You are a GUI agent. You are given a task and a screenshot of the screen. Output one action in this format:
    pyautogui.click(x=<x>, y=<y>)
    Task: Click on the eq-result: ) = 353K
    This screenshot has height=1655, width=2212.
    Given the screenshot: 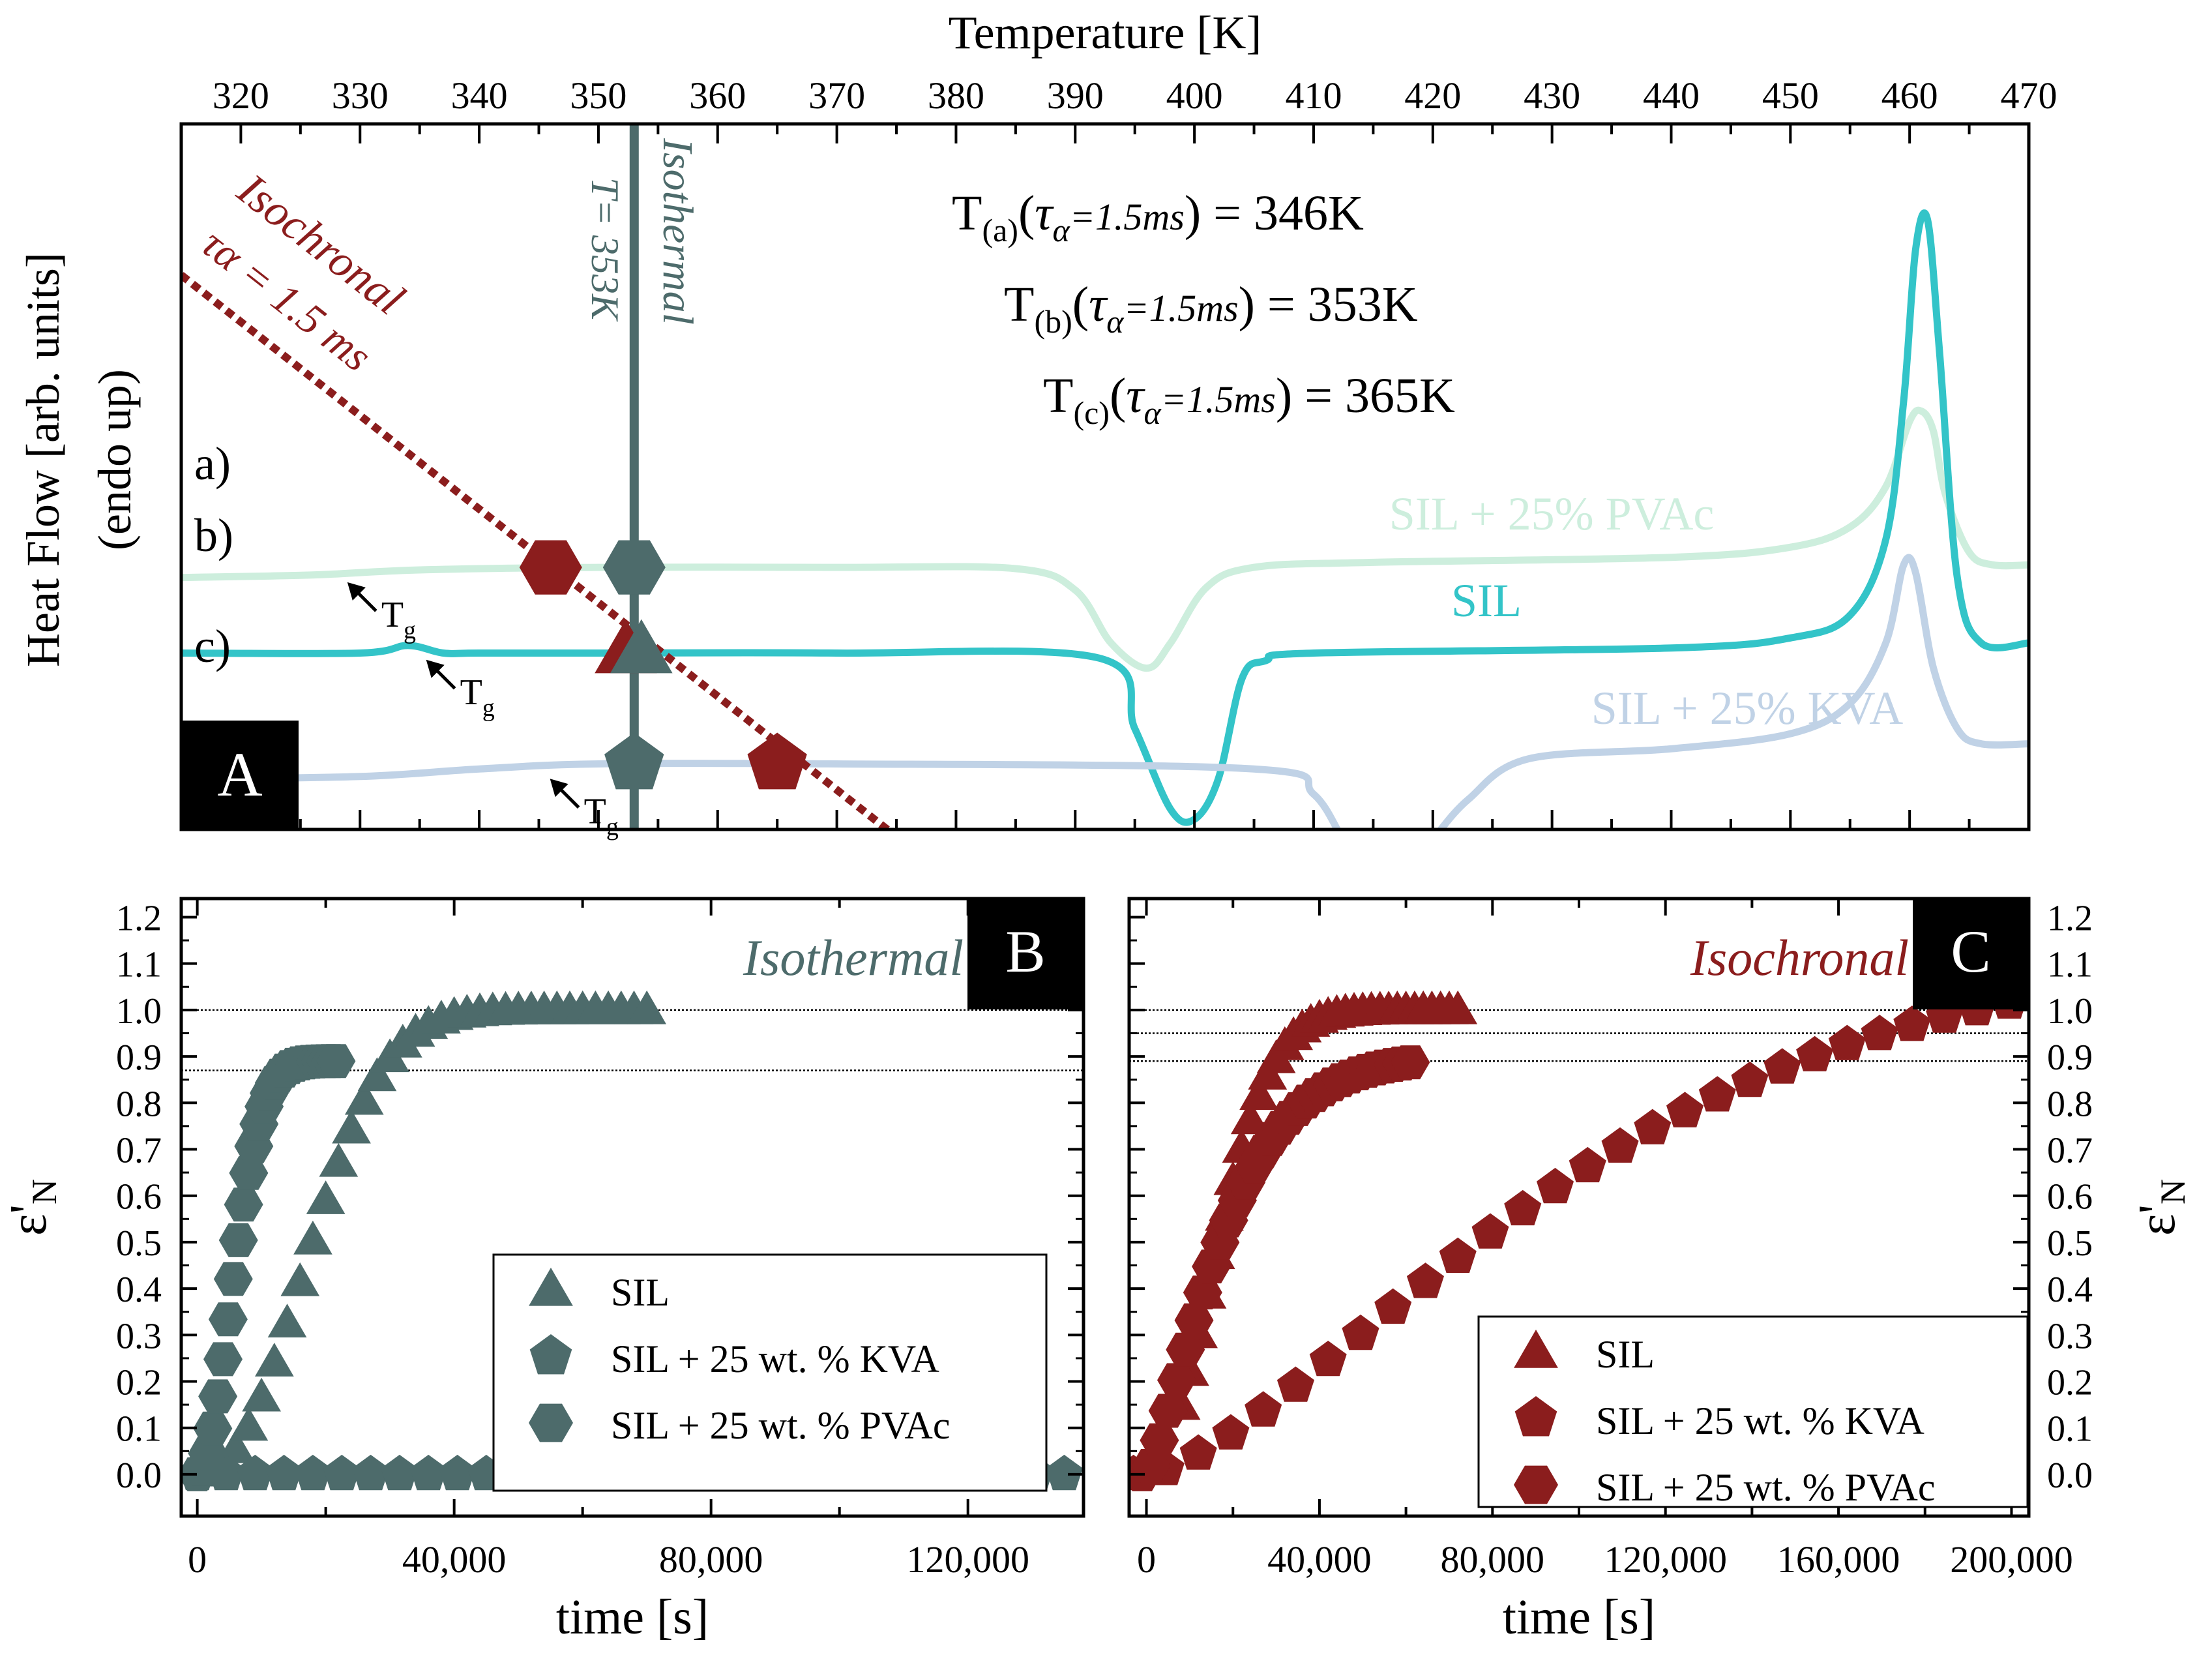 What is the action you would take?
    pyautogui.click(x=1328, y=304)
    